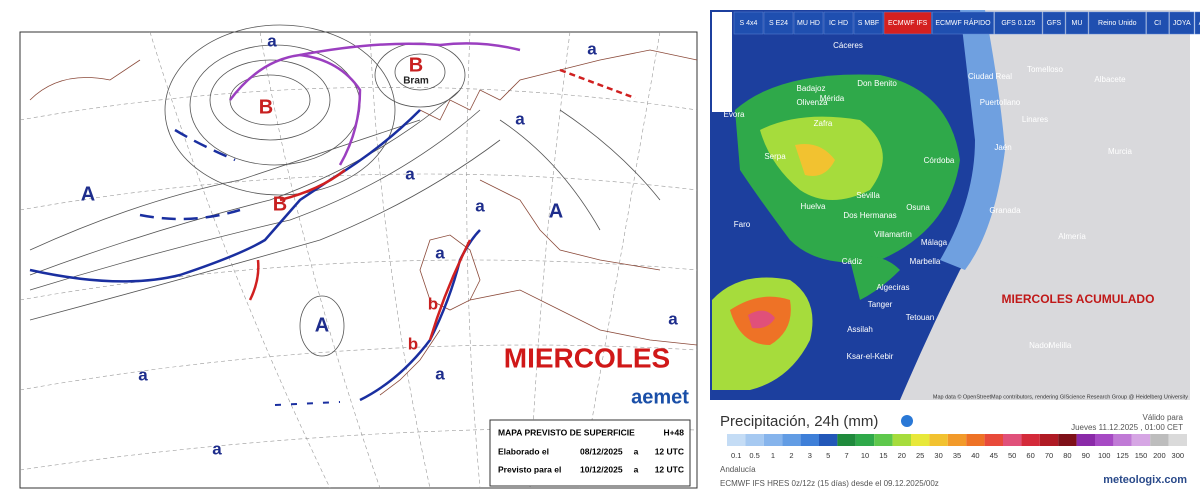  I want to click on toolbar-label: GFS 0.125, so click(1018, 23).